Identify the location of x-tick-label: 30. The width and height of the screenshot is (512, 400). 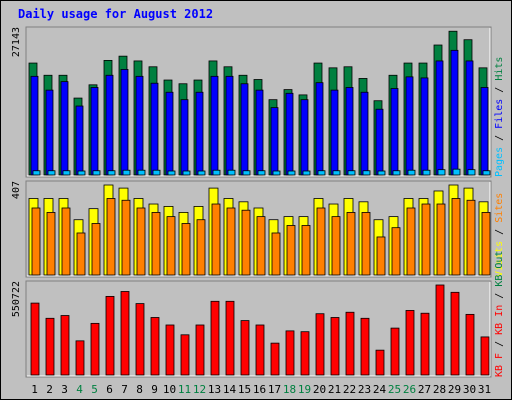
(469, 389).